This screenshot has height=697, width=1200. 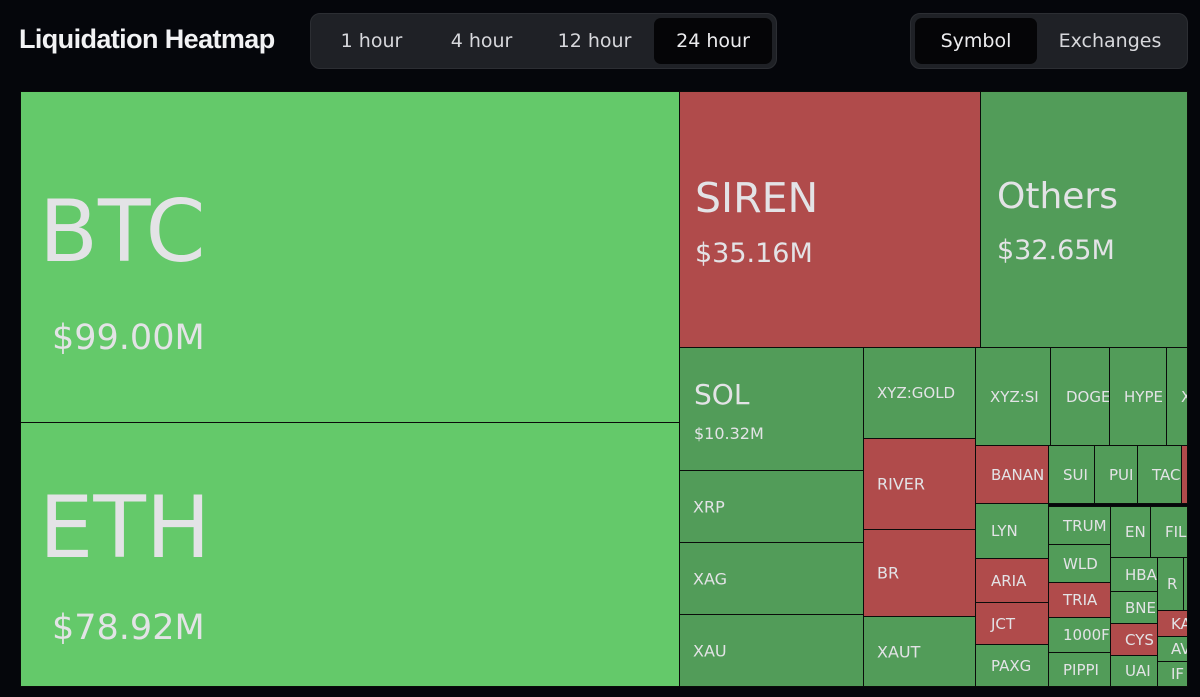 I want to click on tile-hype: HYPE, so click(x=1138, y=396).